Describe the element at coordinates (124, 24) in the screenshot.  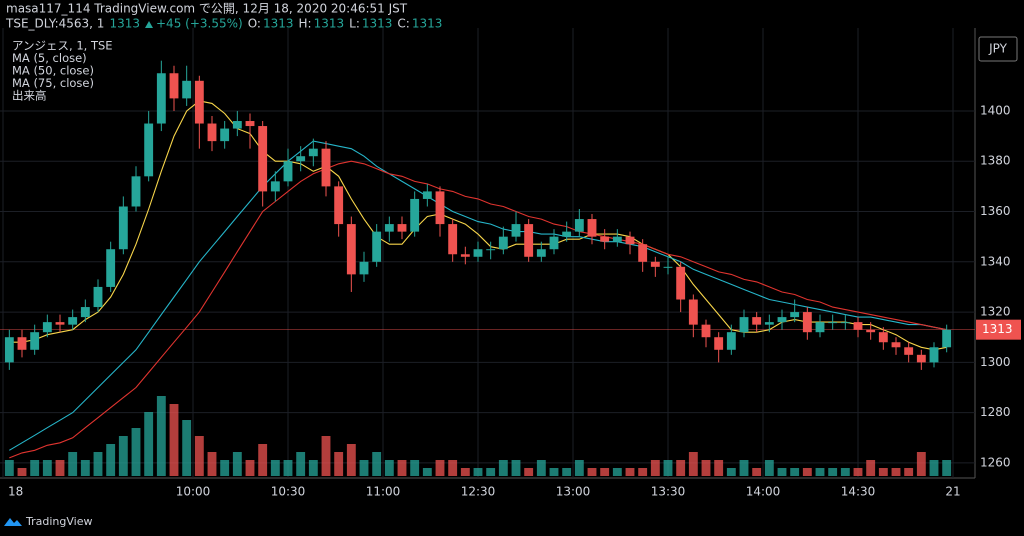
I see `header-last: 1313` at that location.